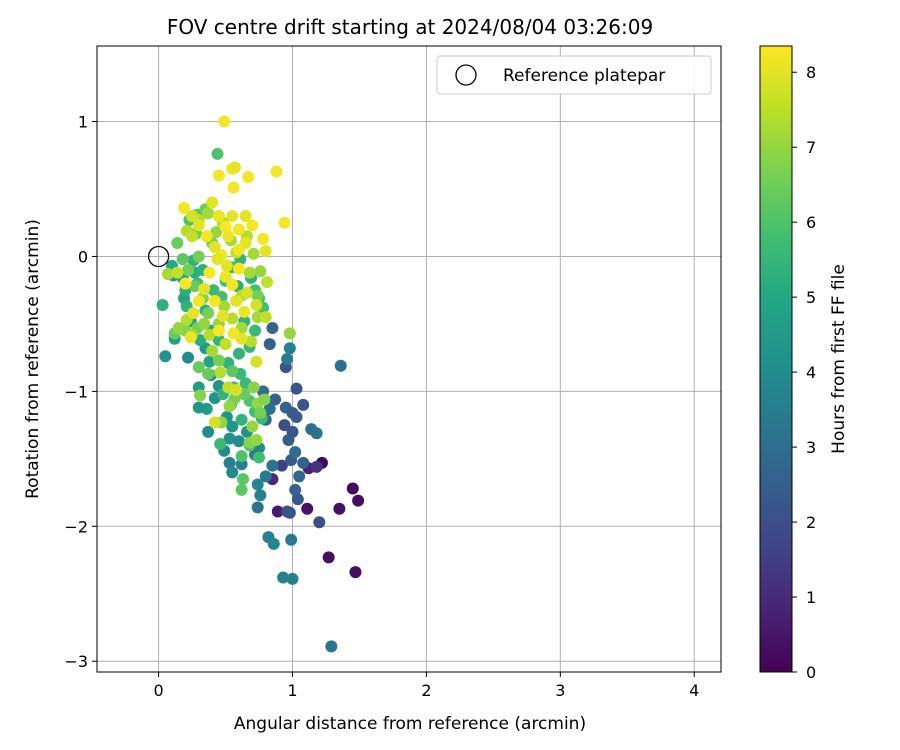 Image resolution: width=900 pixels, height=750 pixels. What do you see at coordinates (811, 522) in the screenshot?
I see `colorbar-tick-label: 2` at bounding box center [811, 522].